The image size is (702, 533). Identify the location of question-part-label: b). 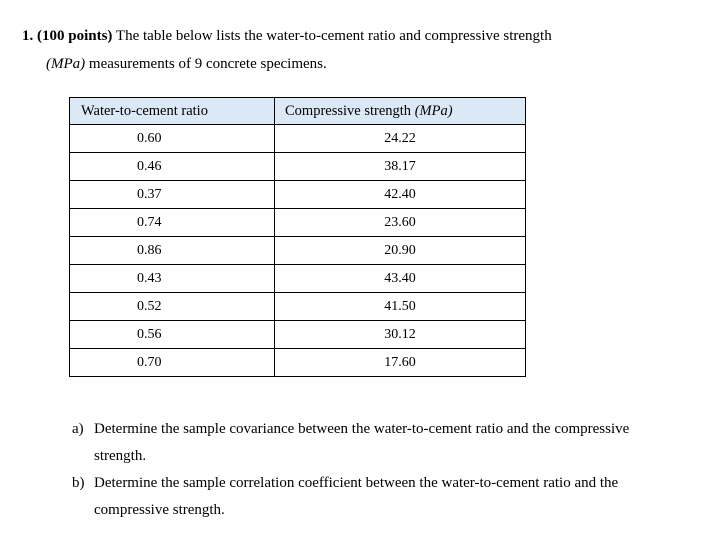
(78, 483).